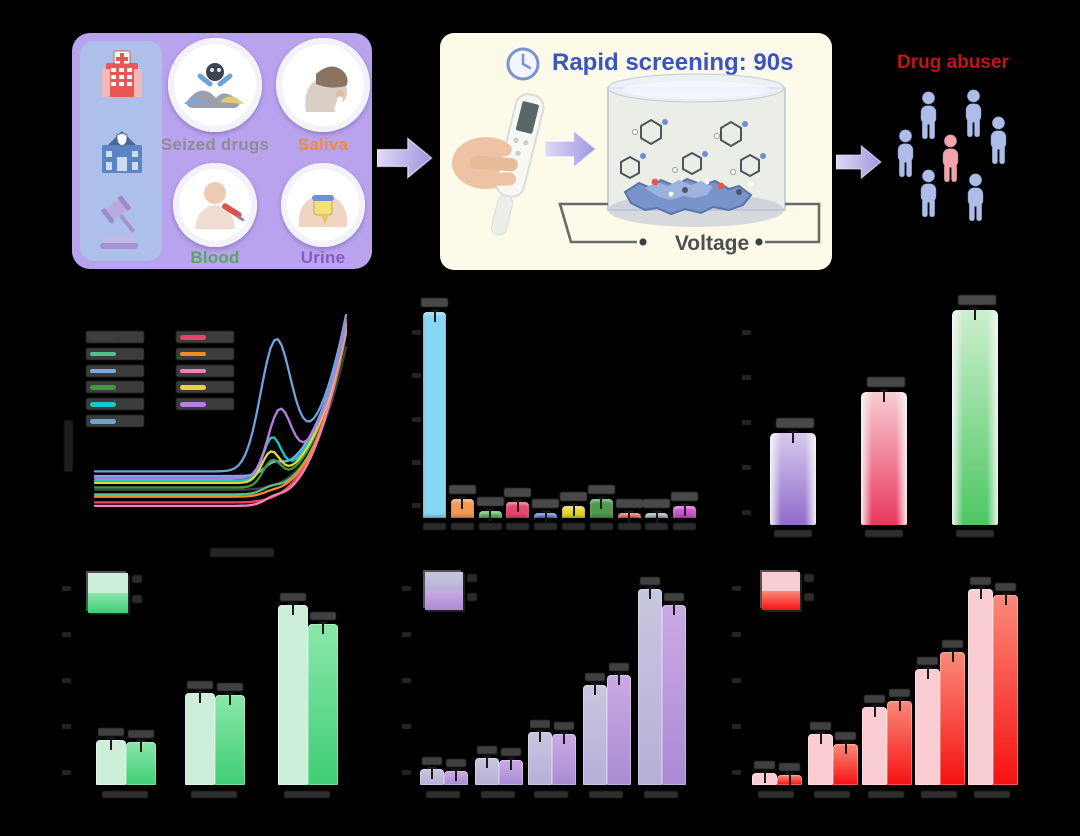 Image resolution: width=1080 pixels, height=836 pixels. Describe the element at coordinates (103, 337) in the screenshot. I see `legend-key-black` at that location.